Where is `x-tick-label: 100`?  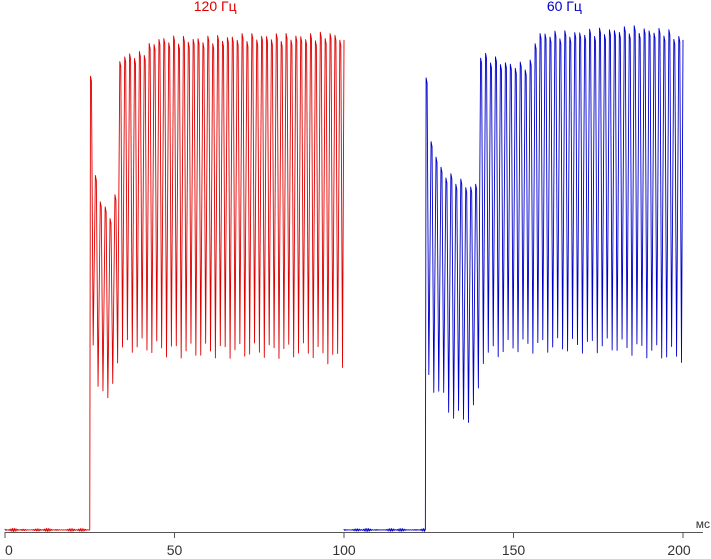
x-tick-label: 100 is located at coordinates (344, 550).